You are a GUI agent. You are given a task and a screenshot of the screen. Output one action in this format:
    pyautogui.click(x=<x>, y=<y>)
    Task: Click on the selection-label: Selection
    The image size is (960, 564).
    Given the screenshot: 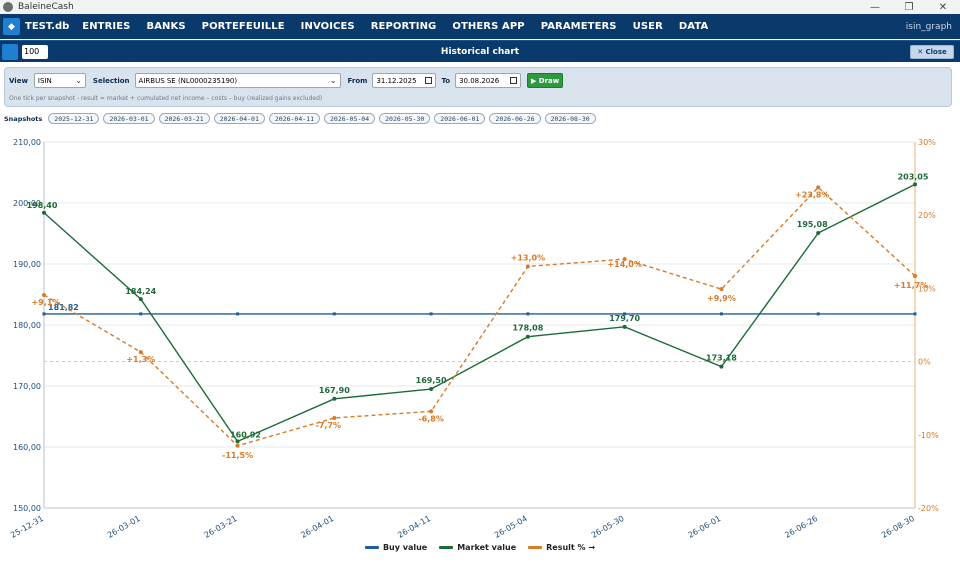 What is the action you would take?
    pyautogui.click(x=111, y=80)
    